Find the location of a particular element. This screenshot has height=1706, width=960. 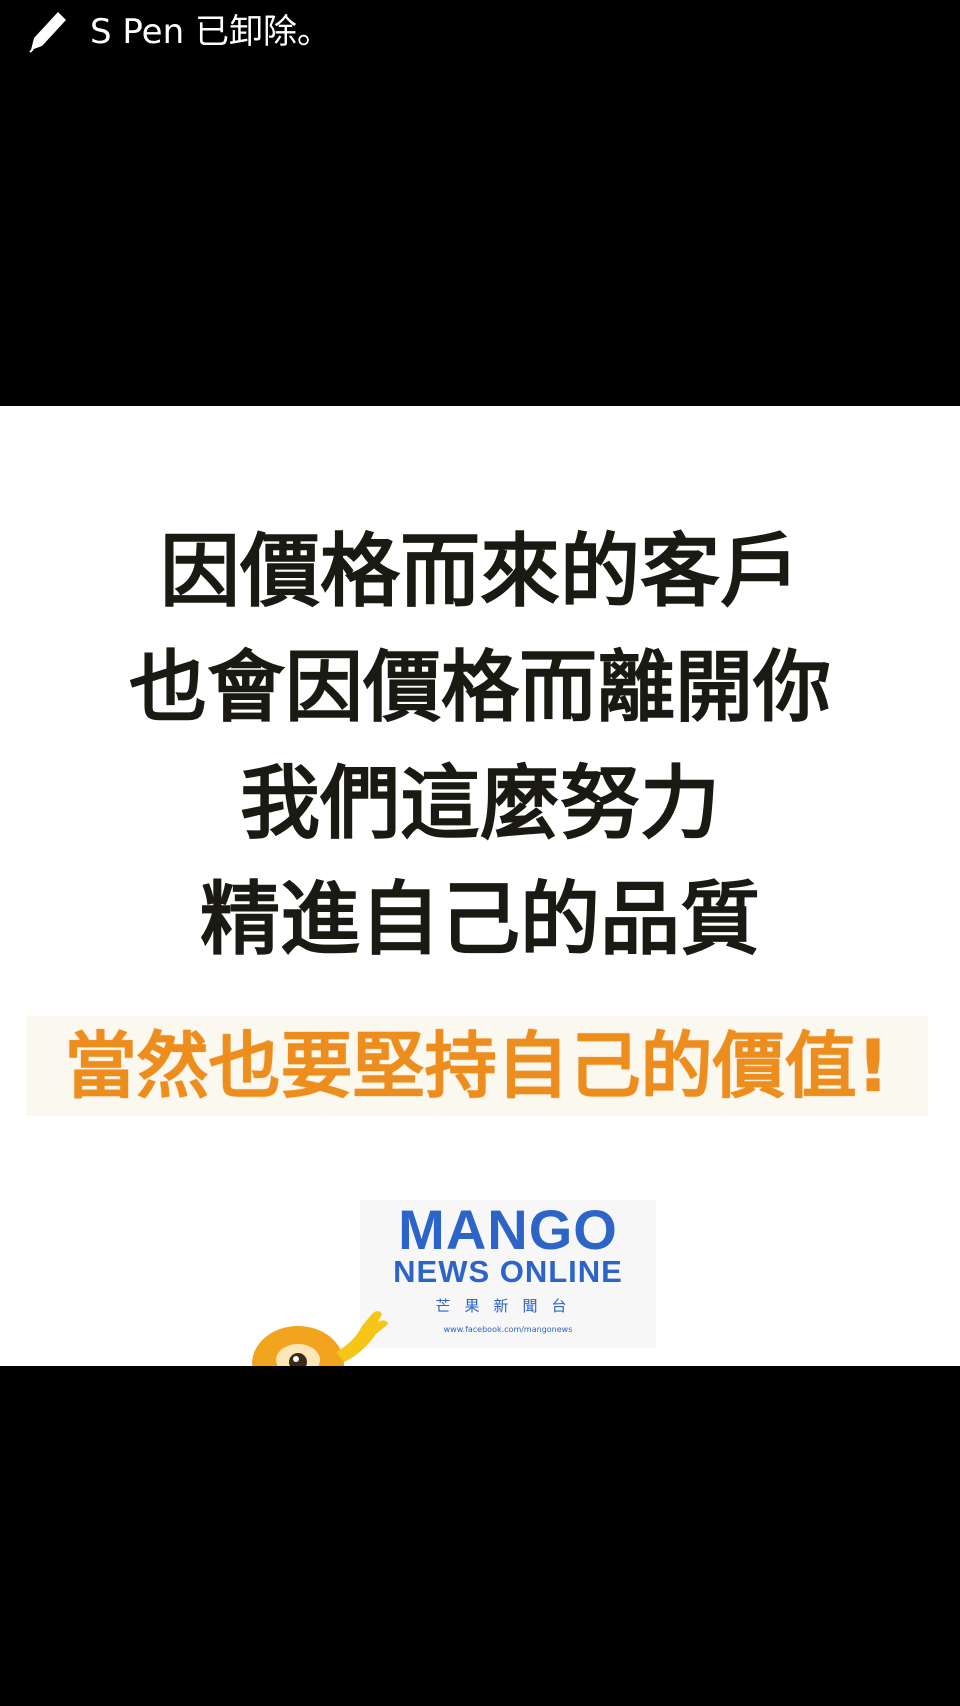

s-pen-toast: S Pen 已卸除。 is located at coordinates (480, 32).